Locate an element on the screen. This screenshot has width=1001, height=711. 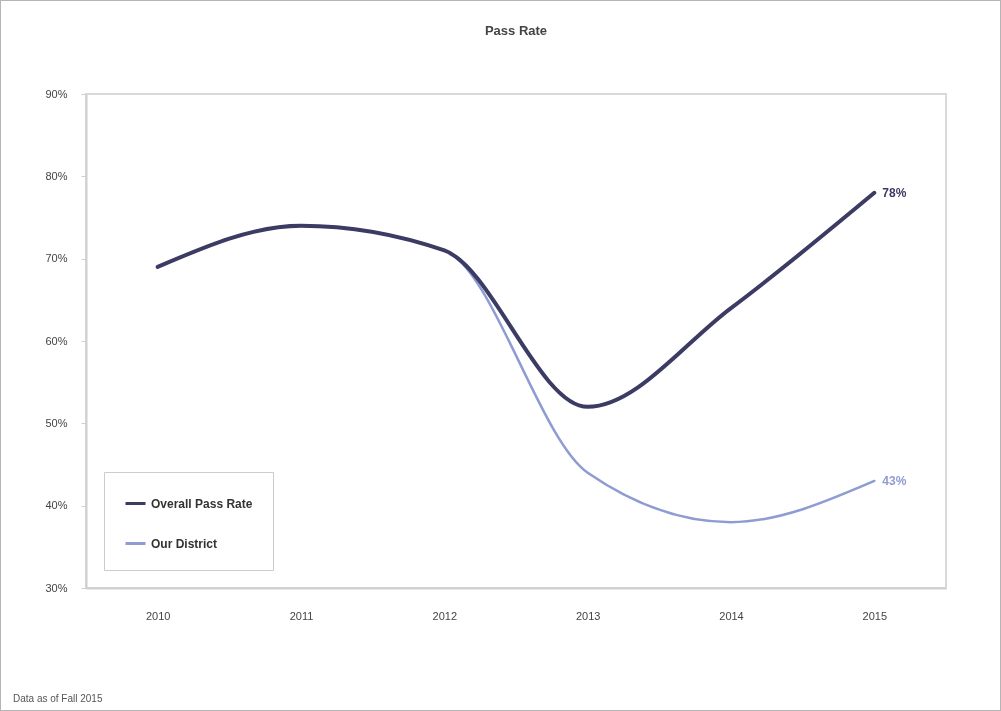
legend-label: Our District is located at coordinates (184, 543).